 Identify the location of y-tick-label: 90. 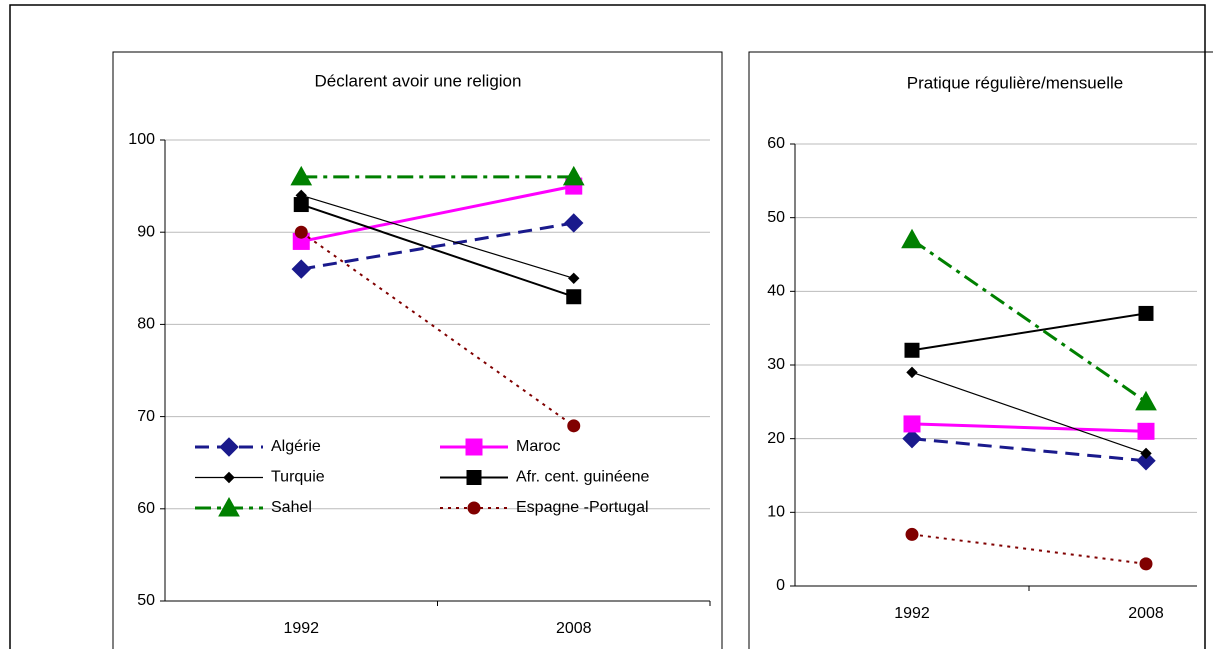
(146, 231).